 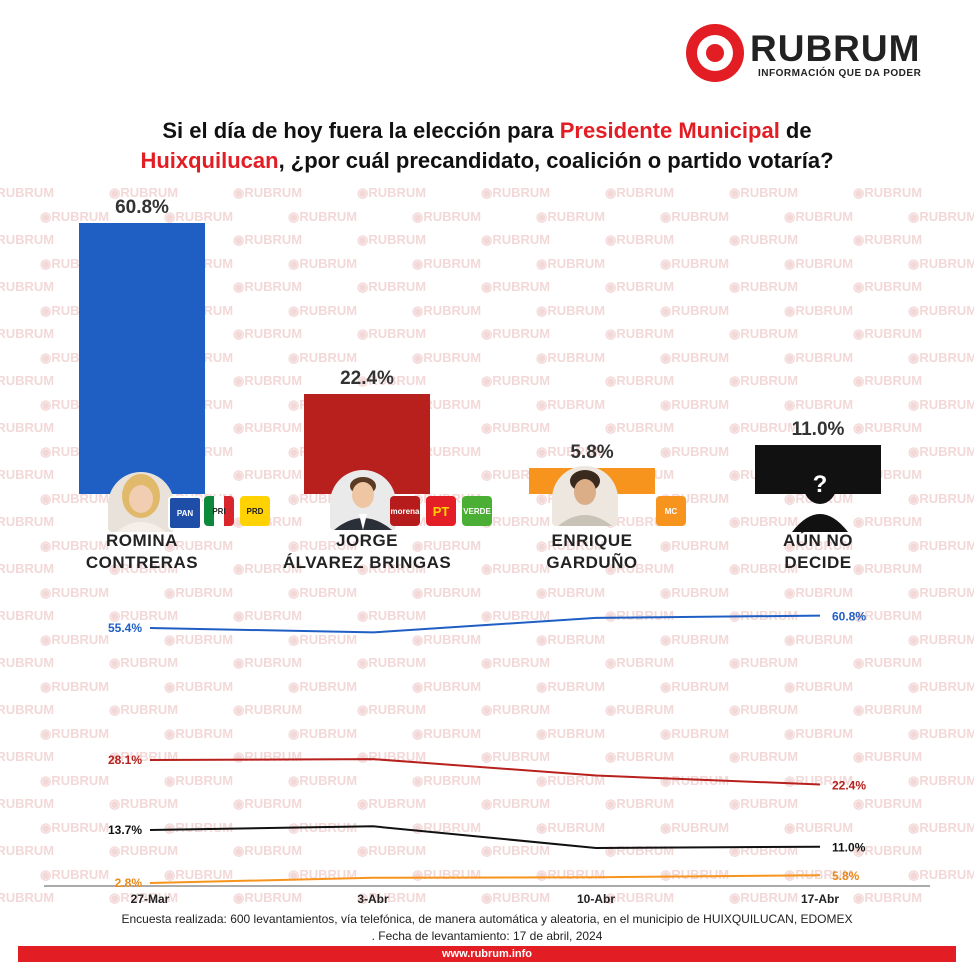 What do you see at coordinates (129, 883) in the screenshot?
I see `data-label: 2.8%` at bounding box center [129, 883].